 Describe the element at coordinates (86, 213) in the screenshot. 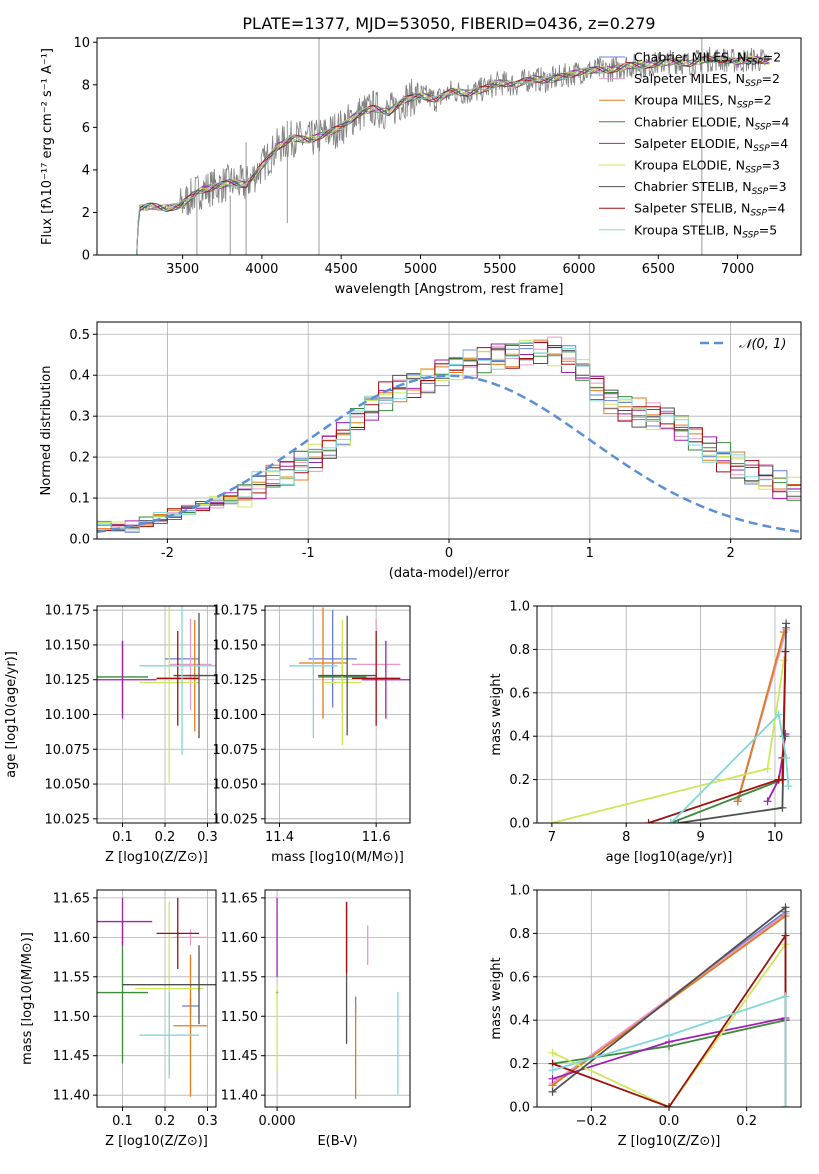

I see `y-tick-label: 2` at that location.